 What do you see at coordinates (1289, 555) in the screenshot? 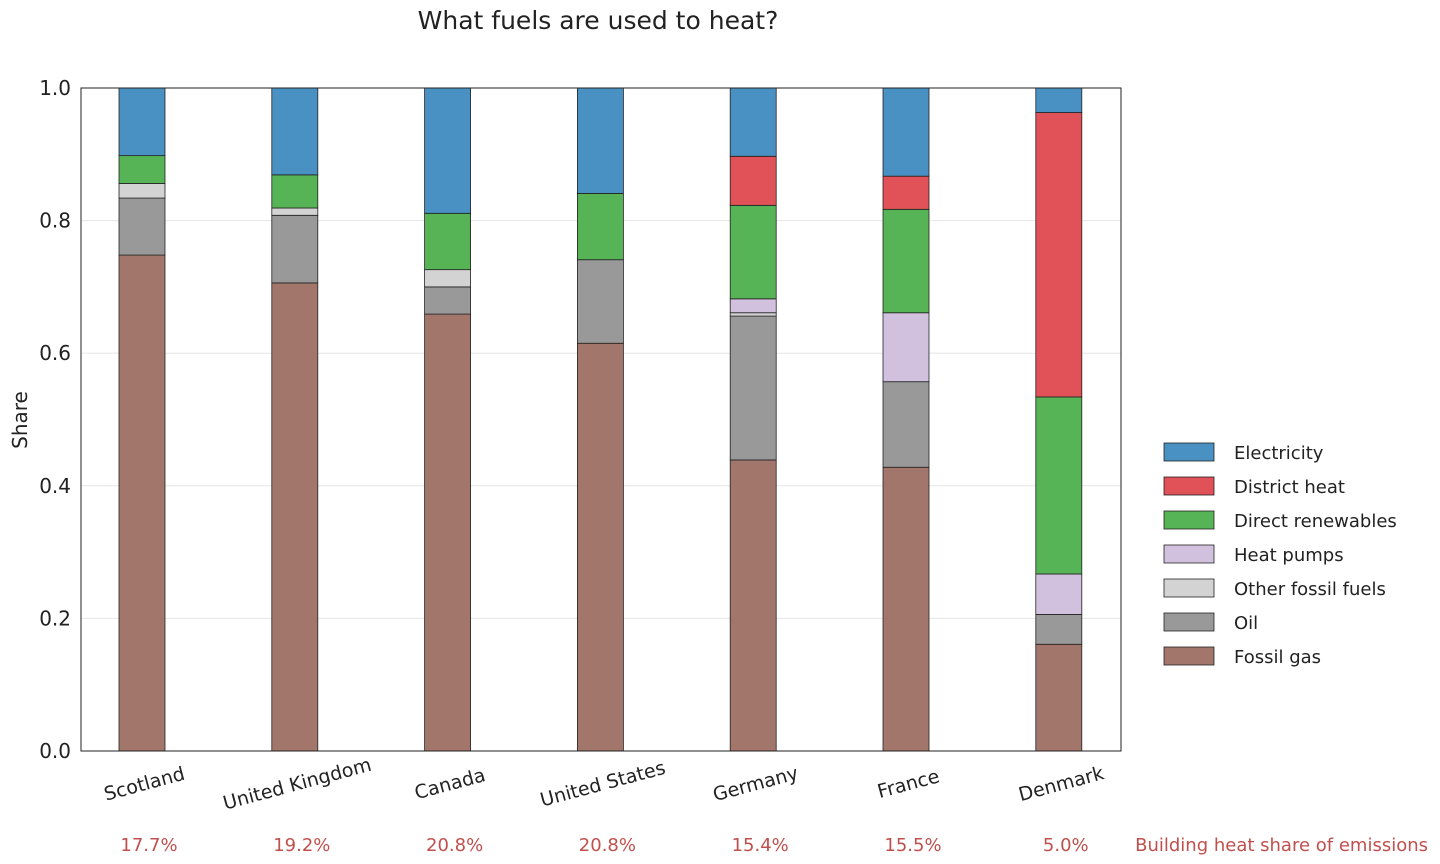
I see `legend-label: Heat pumps` at bounding box center [1289, 555].